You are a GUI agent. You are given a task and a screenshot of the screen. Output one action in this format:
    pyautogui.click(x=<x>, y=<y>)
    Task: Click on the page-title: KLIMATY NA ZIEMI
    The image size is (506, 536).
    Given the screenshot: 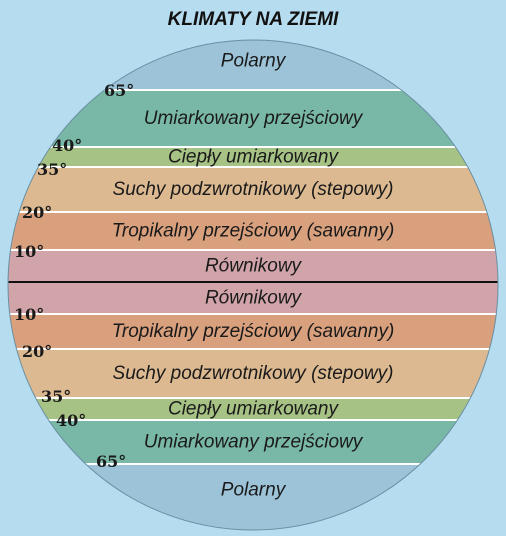 What is the action you would take?
    pyautogui.click(x=253, y=19)
    